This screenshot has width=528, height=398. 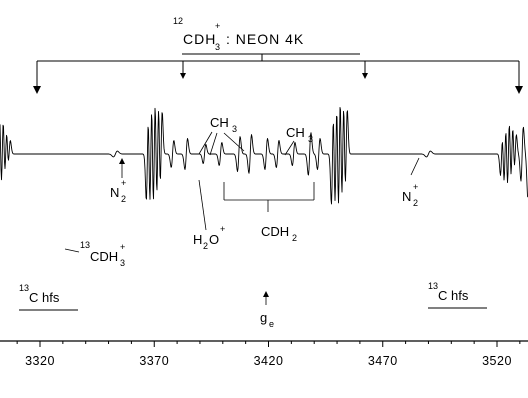 I want to click on c13-hfs-left-mass: 13, so click(x=24, y=288).